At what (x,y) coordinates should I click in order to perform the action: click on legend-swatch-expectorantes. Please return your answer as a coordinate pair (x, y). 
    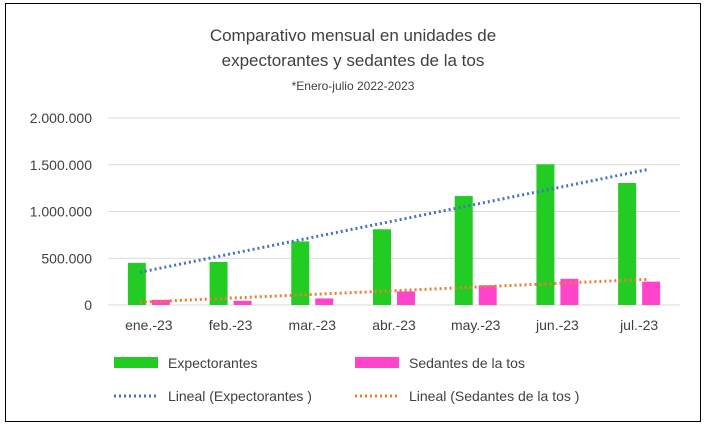
    Looking at the image, I should click on (136, 362).